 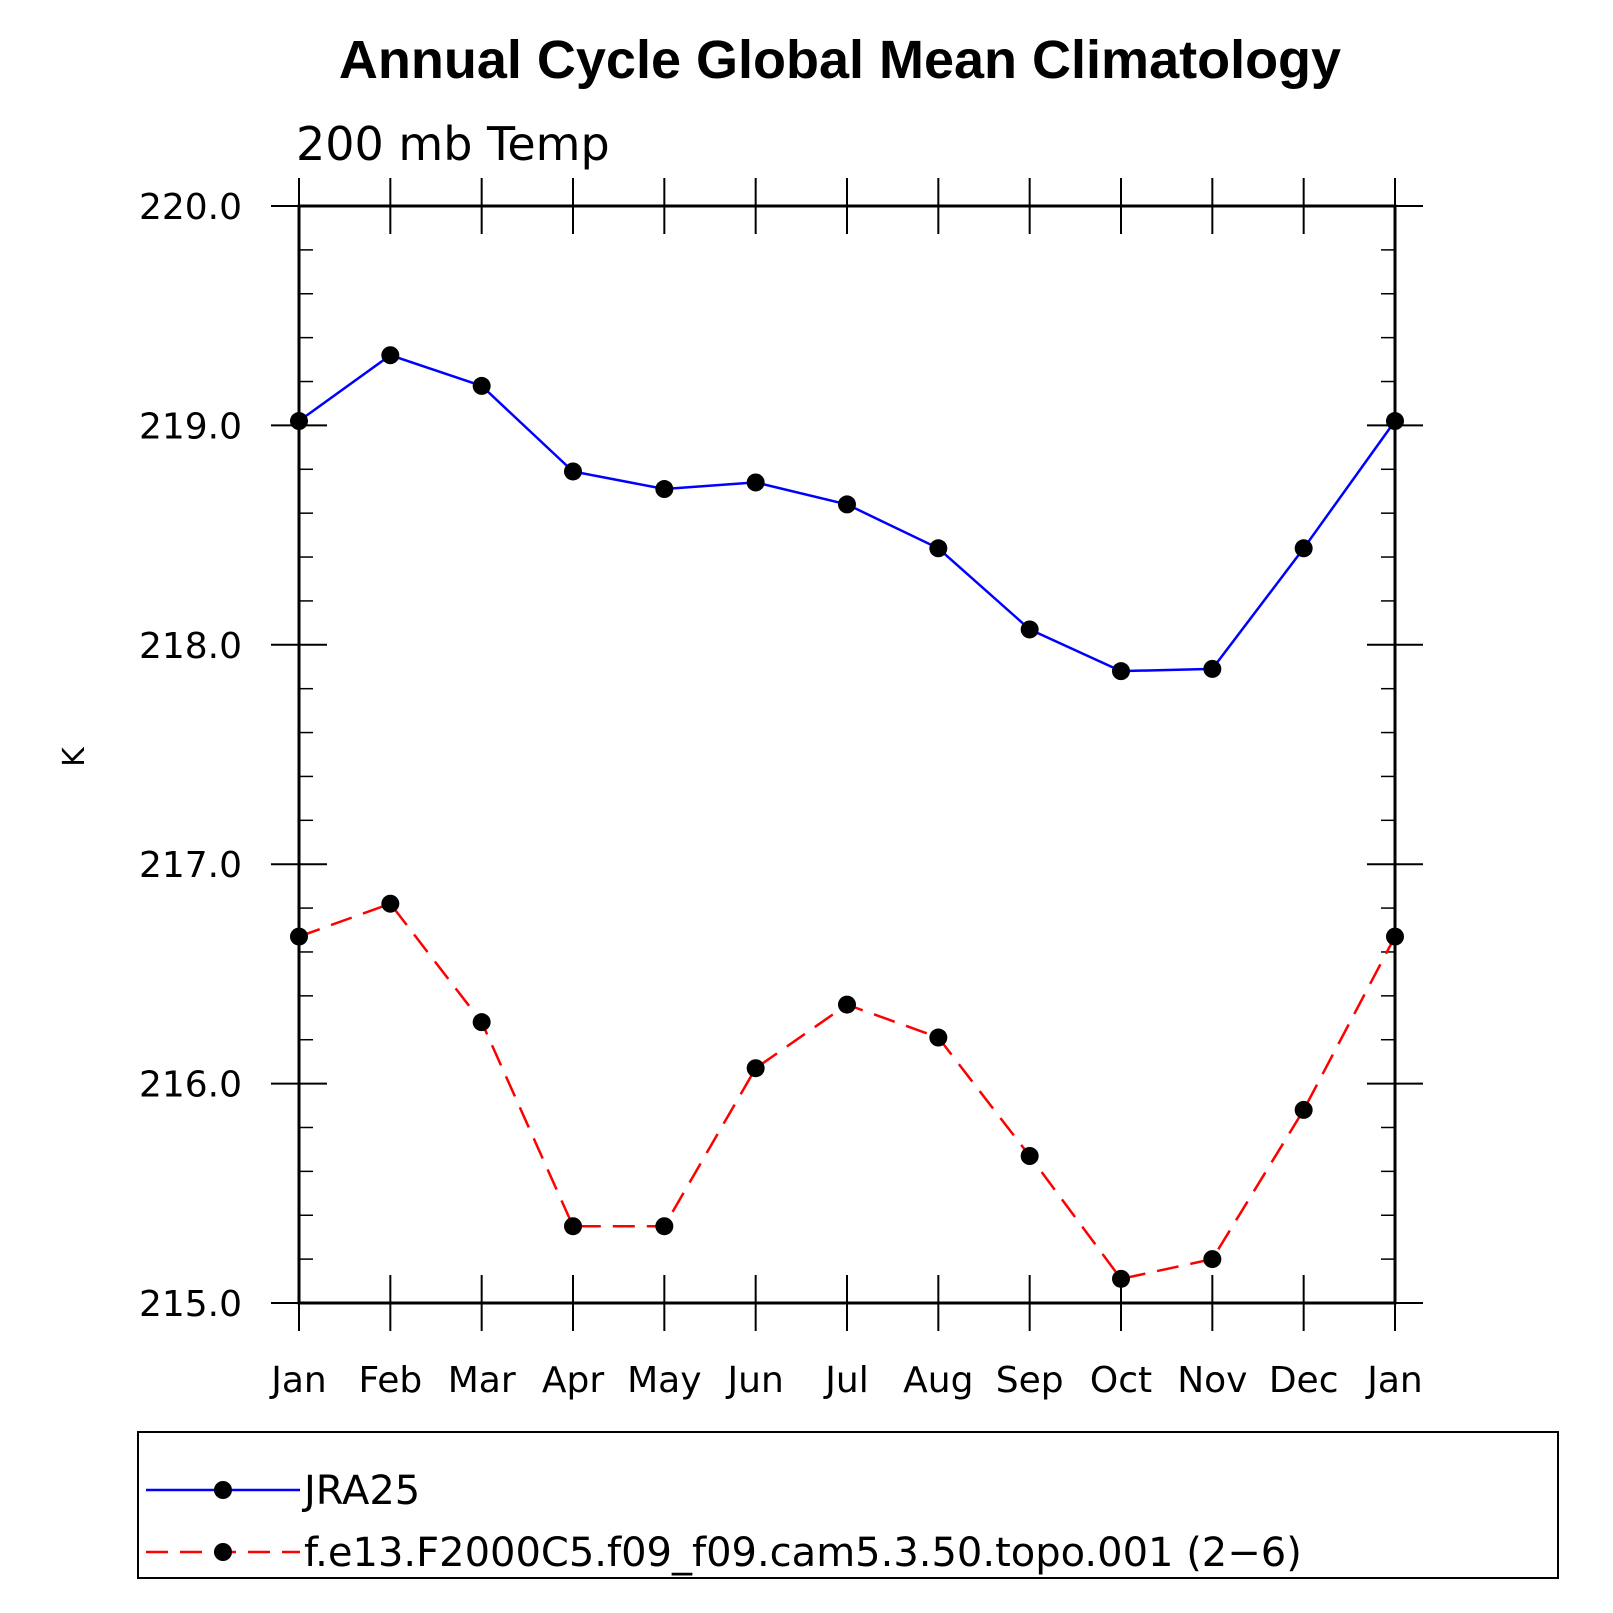 I want to click on x-tick-label: Feb, so click(x=390, y=1380).